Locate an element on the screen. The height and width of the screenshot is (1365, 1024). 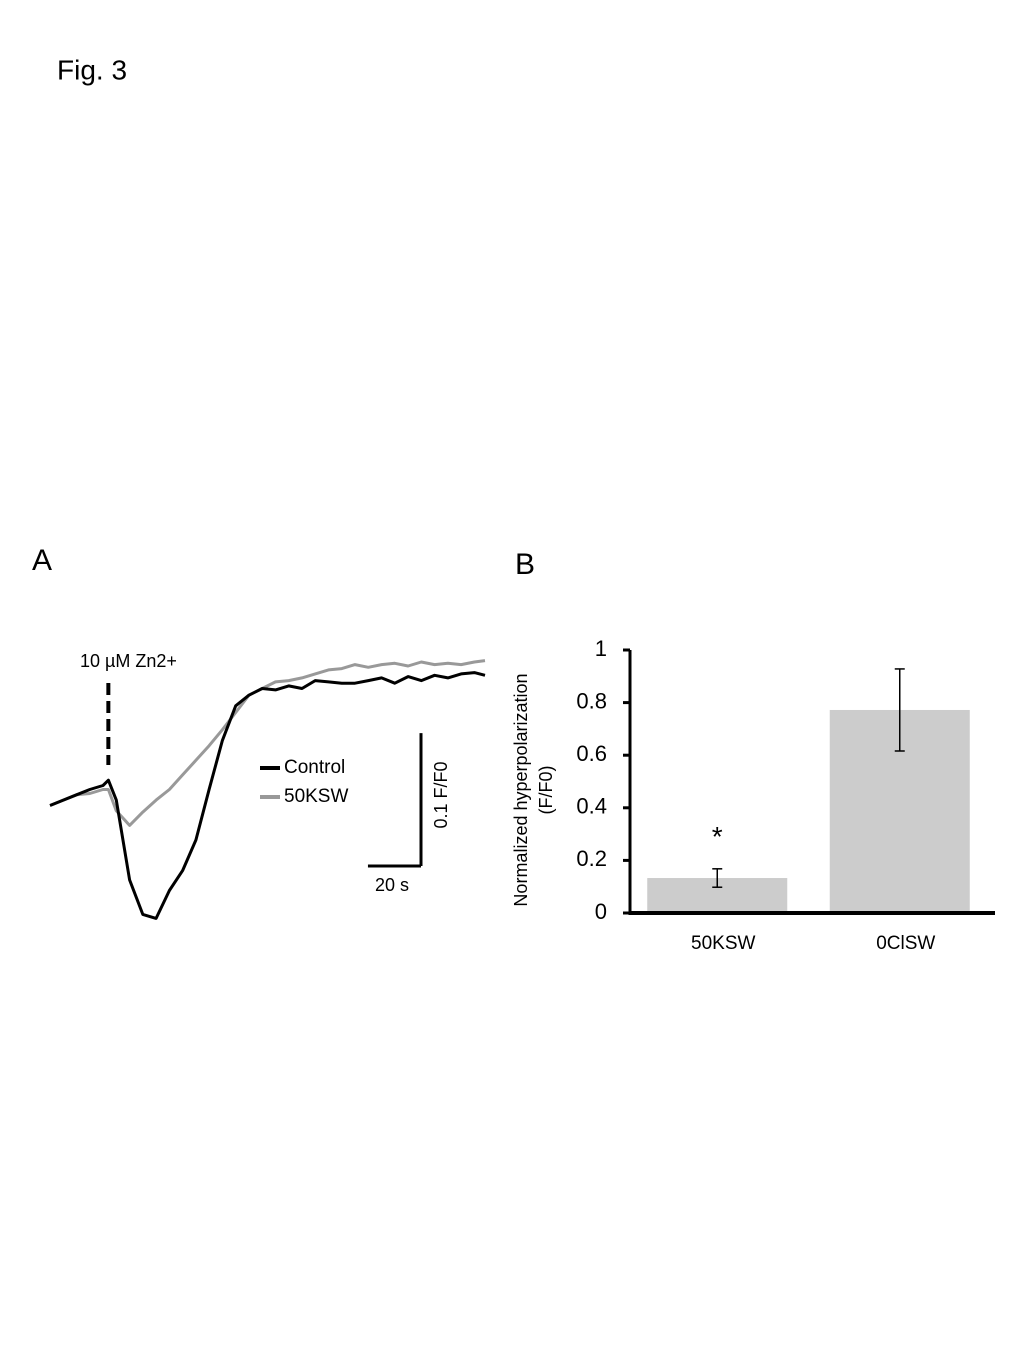
scale-bar-label: 20 s is located at coordinates (392, 885).